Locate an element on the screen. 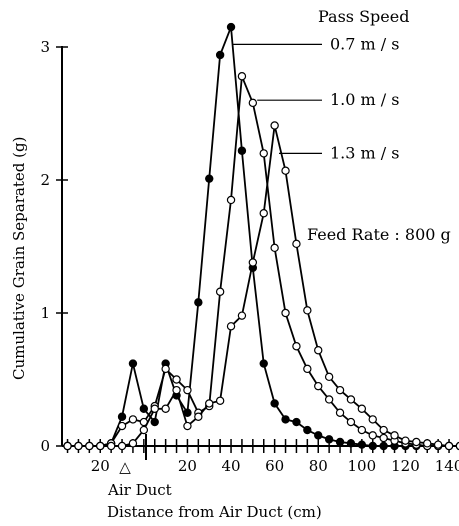  air-duct-label: Air Duct is located at coordinates (139, 490).